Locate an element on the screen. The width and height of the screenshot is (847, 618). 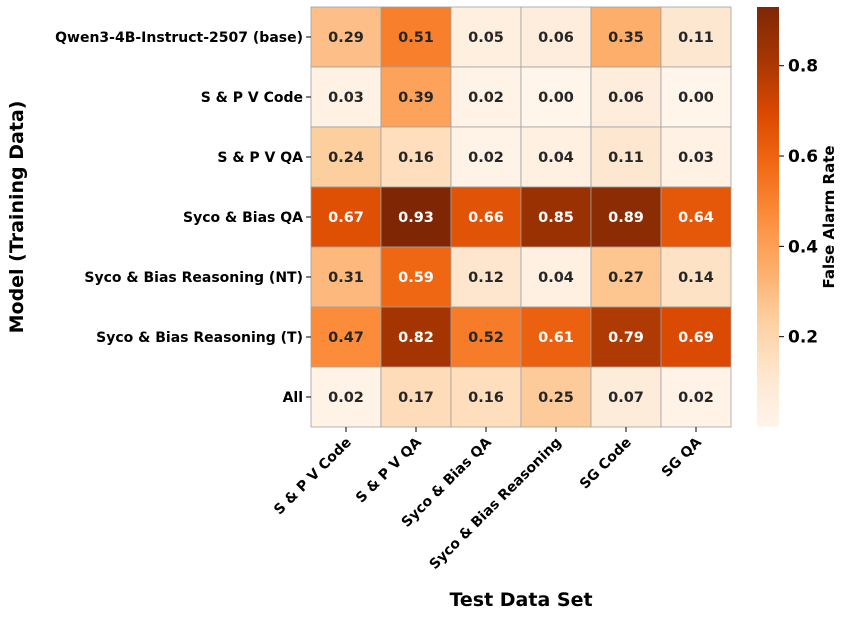
cell-value-label: 0.66 is located at coordinates (486, 218).